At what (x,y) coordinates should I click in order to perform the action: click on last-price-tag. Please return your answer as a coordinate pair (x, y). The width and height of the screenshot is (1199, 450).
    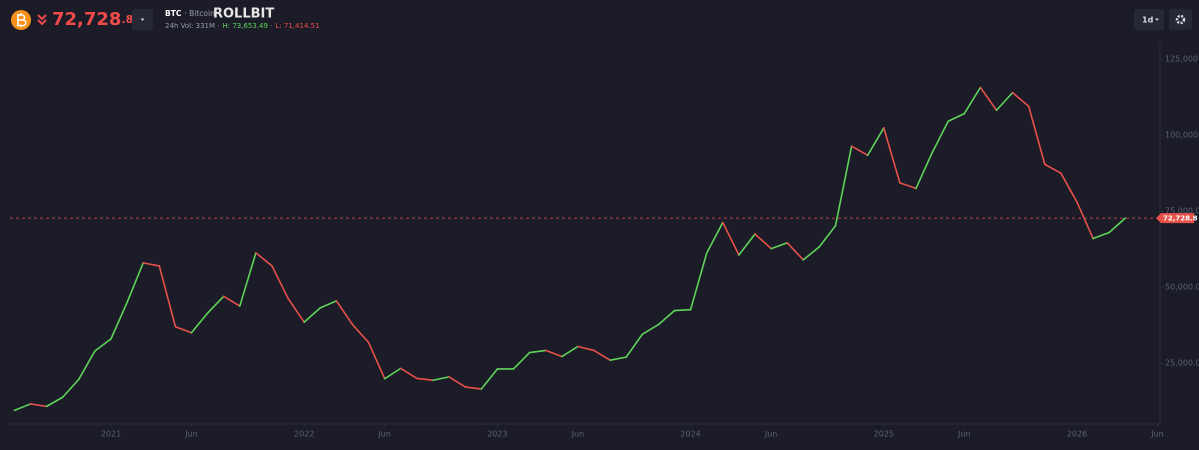
    Looking at the image, I should click on (1175, 218).